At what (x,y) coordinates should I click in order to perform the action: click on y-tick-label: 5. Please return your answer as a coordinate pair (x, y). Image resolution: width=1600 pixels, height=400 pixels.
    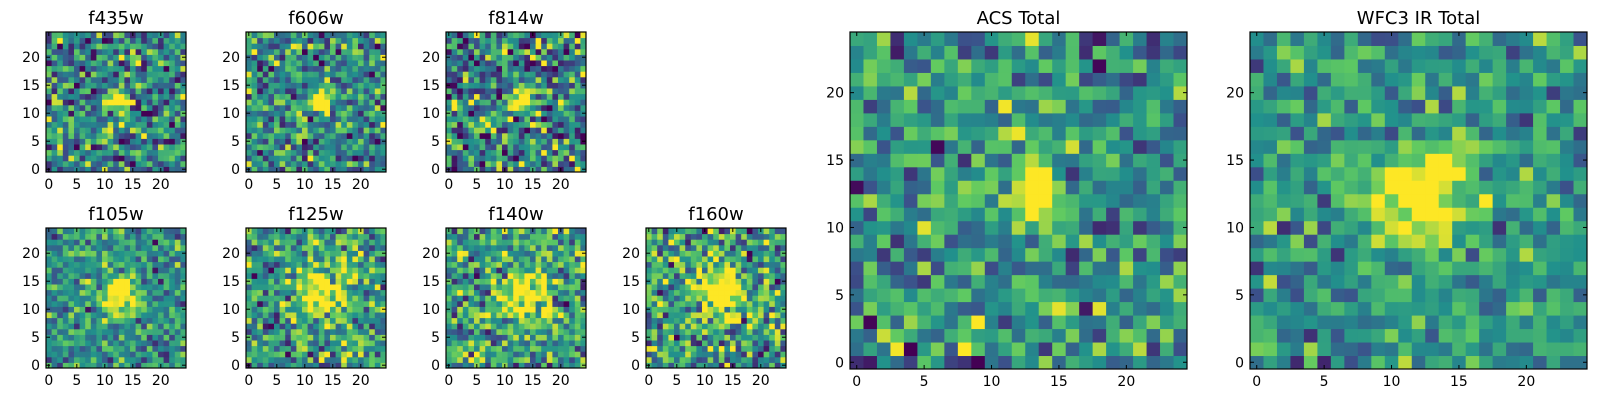
    Looking at the image, I should click on (235, 338).